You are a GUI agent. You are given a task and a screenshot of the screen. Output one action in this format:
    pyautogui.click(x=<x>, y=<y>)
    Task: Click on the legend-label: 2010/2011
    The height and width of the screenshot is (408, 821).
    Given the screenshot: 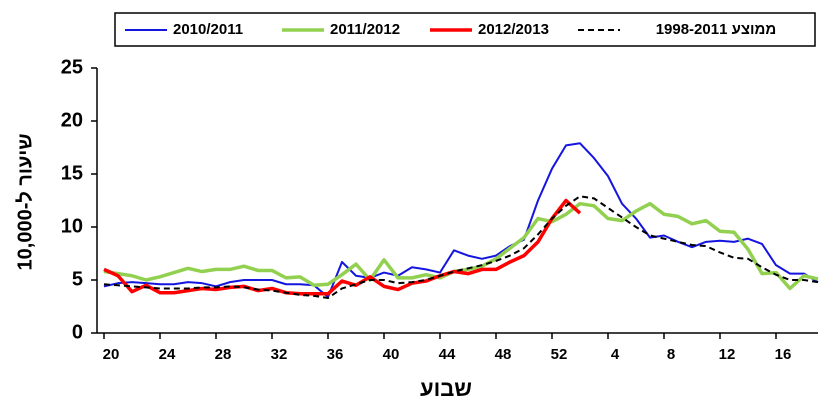 What is the action you would take?
    pyautogui.click(x=208, y=29)
    